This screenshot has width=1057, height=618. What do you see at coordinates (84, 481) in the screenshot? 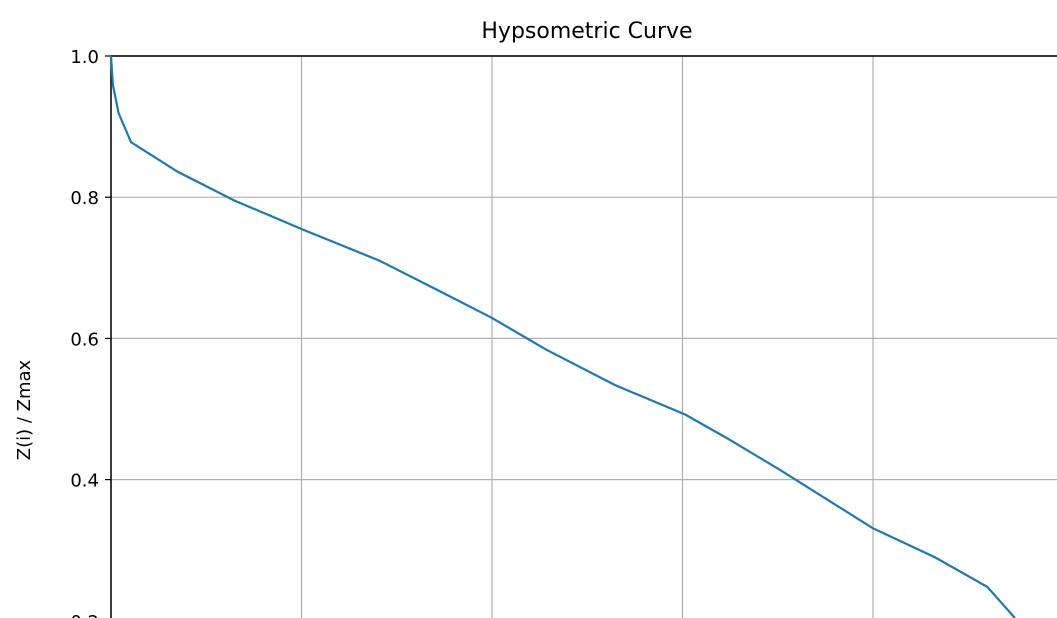
I see `y-tick-label: 0.4` at bounding box center [84, 481].